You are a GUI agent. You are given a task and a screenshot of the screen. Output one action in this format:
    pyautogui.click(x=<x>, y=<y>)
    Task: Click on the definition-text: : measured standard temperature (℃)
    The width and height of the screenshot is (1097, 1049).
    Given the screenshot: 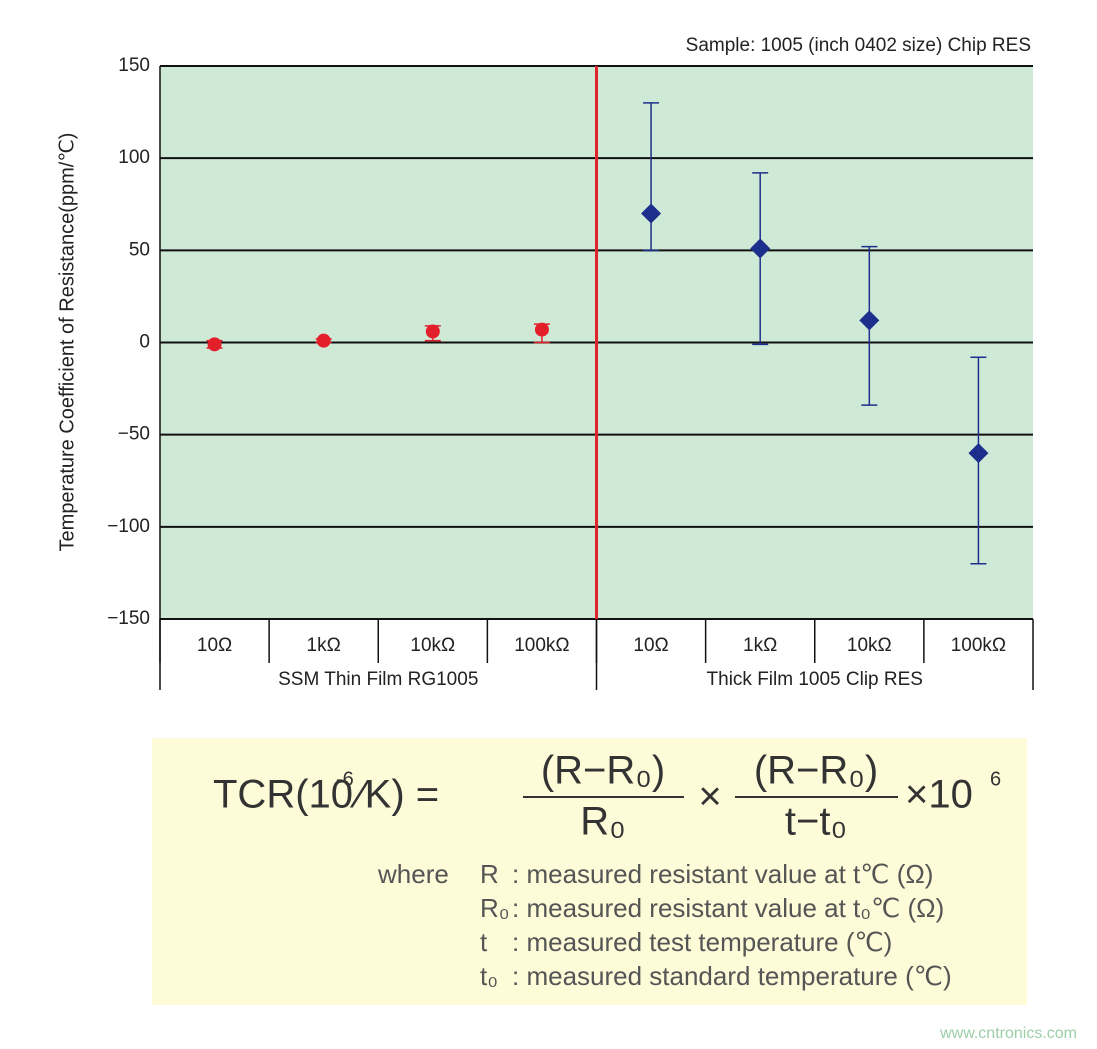 What is the action you would take?
    pyautogui.click(x=732, y=976)
    